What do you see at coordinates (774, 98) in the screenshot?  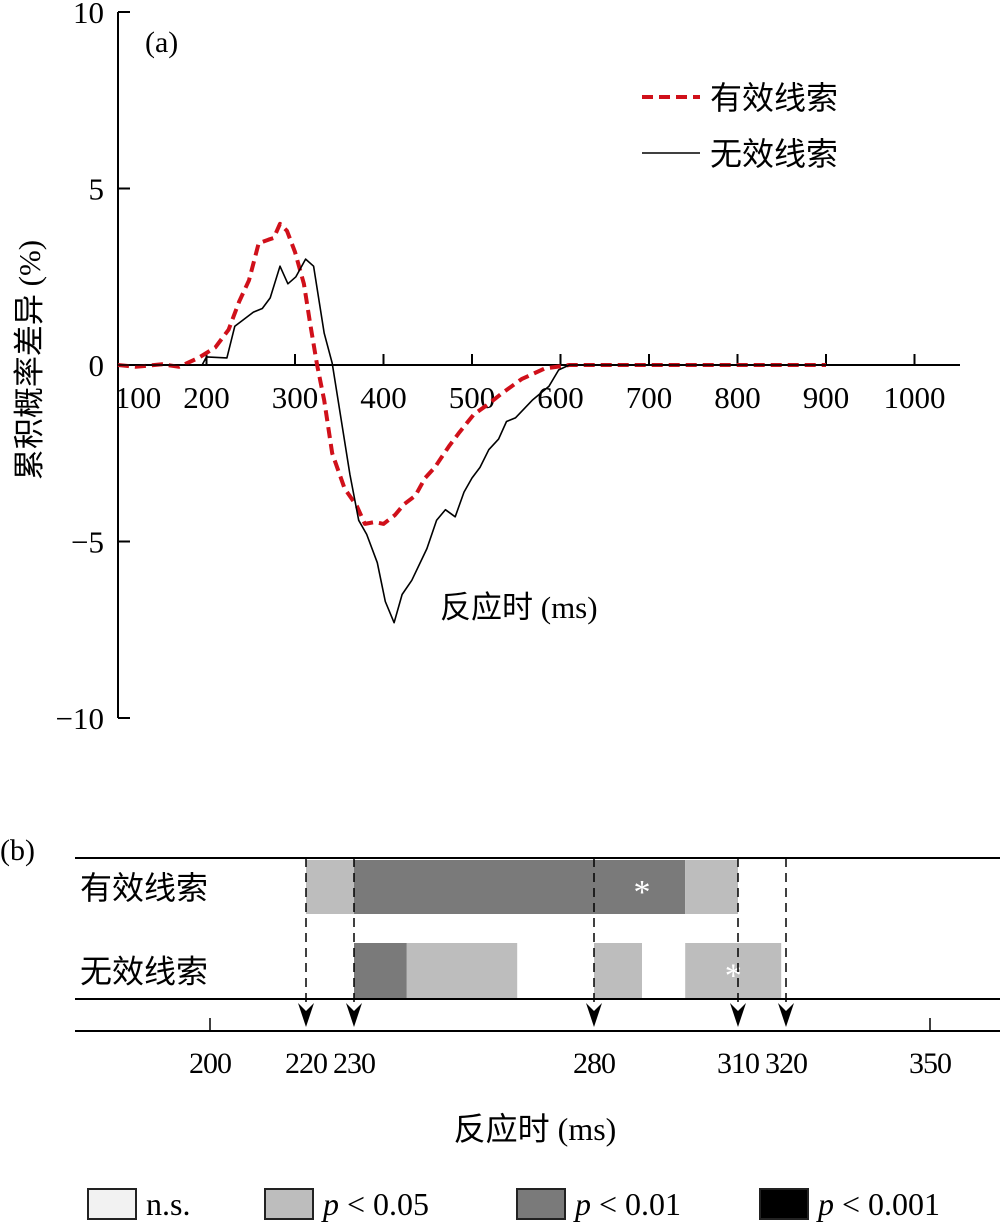 I see `legend-label: 有效线索` at bounding box center [774, 98].